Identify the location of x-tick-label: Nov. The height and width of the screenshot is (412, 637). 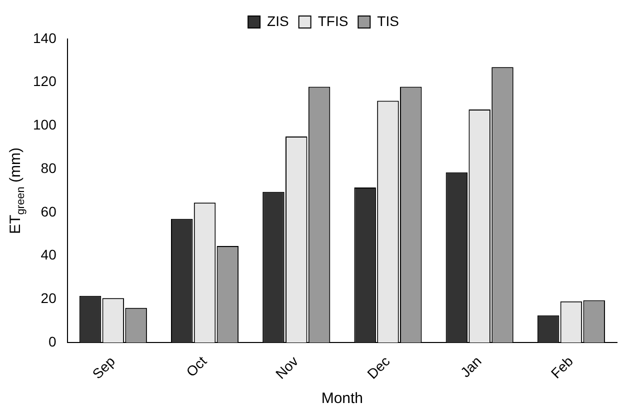
(287, 367).